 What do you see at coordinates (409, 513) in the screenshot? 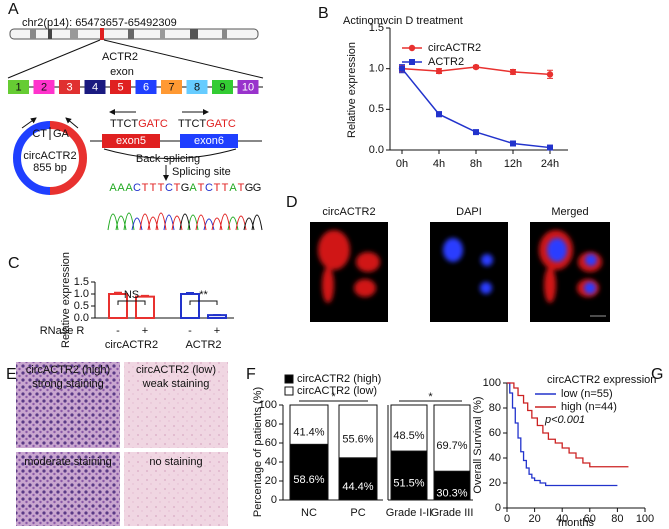
I see `x-tick-label: Grade I-II` at bounding box center [409, 513].